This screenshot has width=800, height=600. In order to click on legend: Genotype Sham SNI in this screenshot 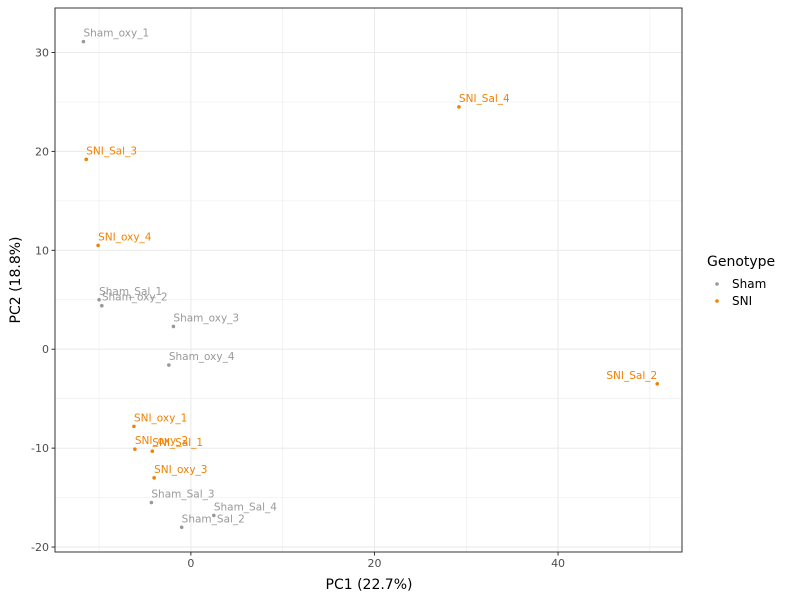, I will do `click(741, 281)`.